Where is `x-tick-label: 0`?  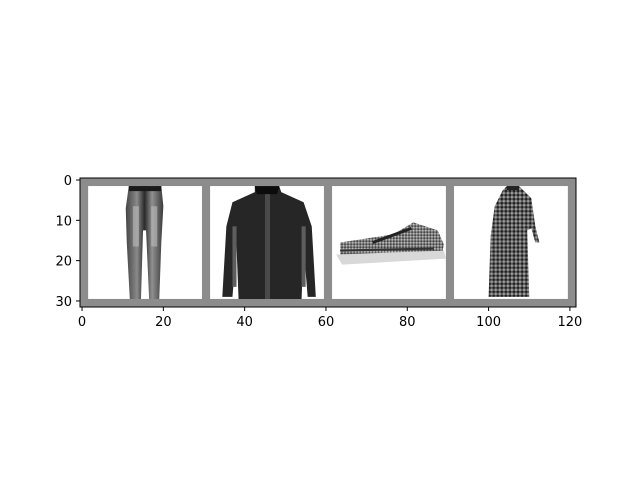
x-tick-label: 0 is located at coordinates (82, 322).